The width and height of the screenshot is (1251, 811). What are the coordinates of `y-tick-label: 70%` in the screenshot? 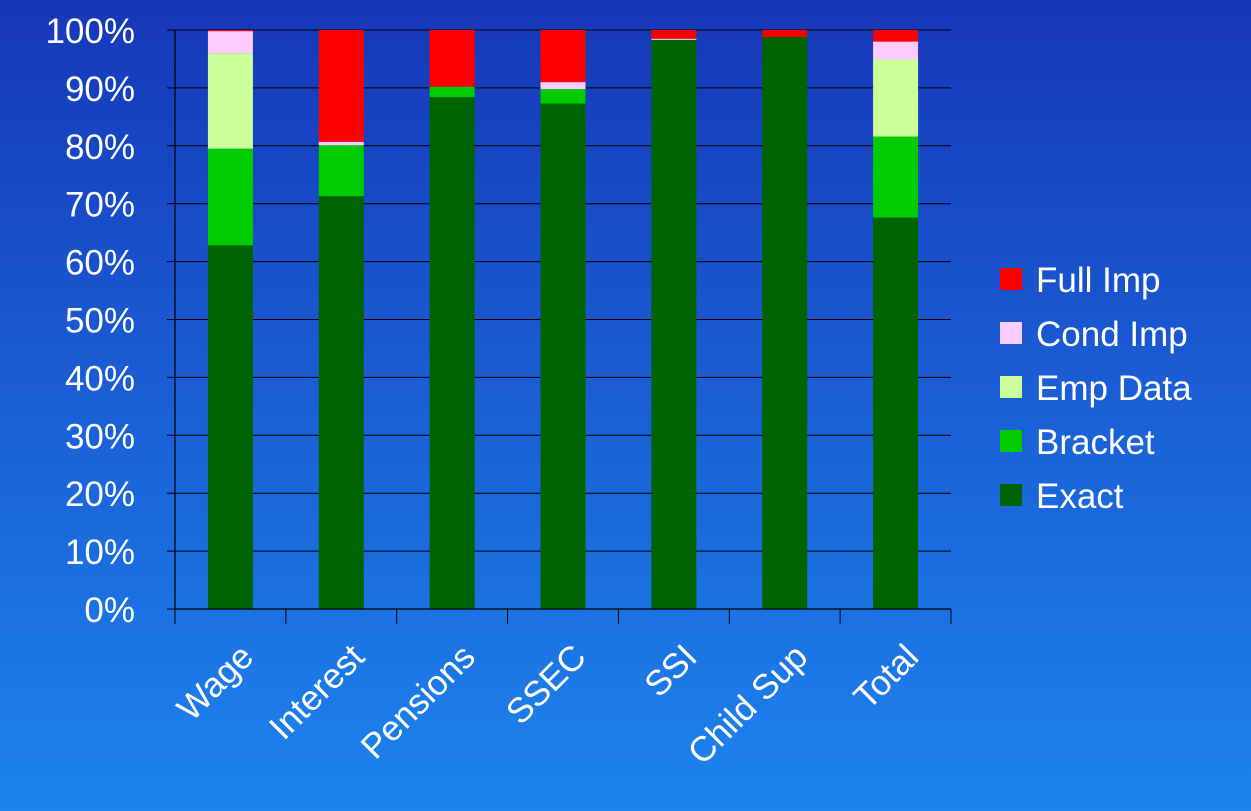 It's located at (100, 205).